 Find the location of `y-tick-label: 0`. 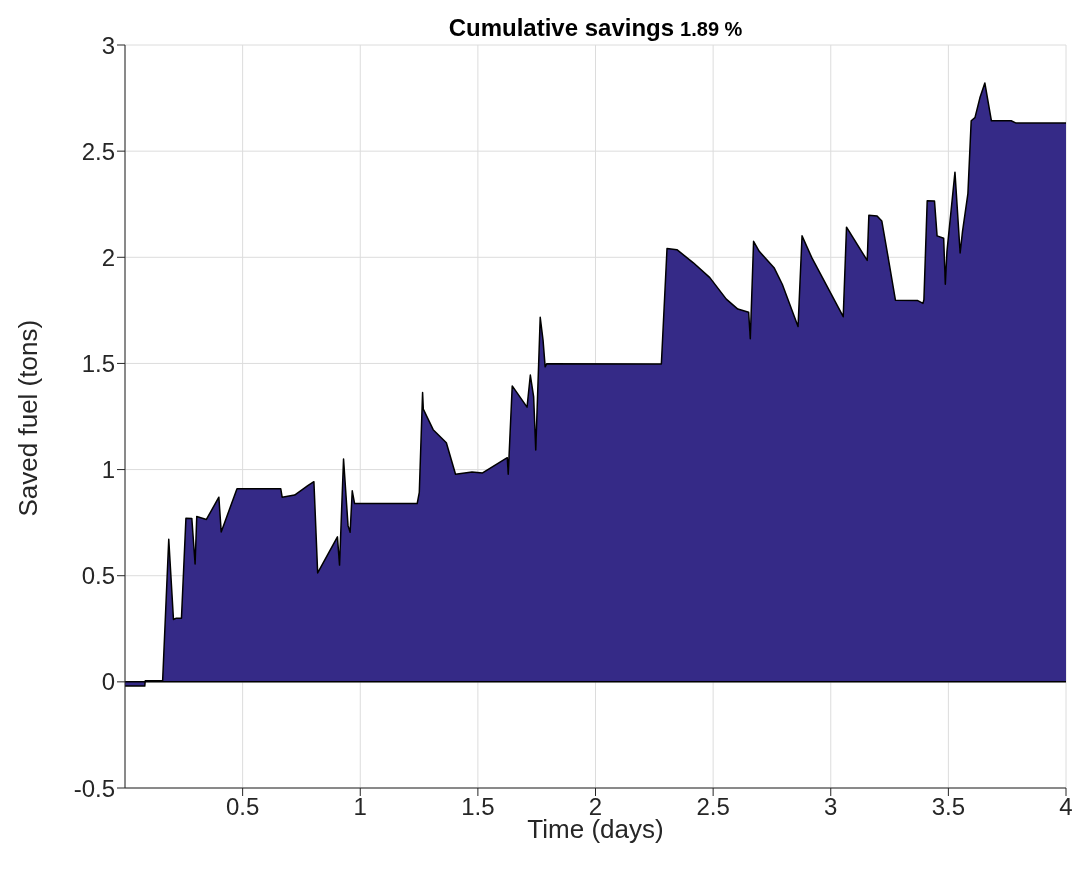

y-tick-label: 0 is located at coordinates (108, 682).